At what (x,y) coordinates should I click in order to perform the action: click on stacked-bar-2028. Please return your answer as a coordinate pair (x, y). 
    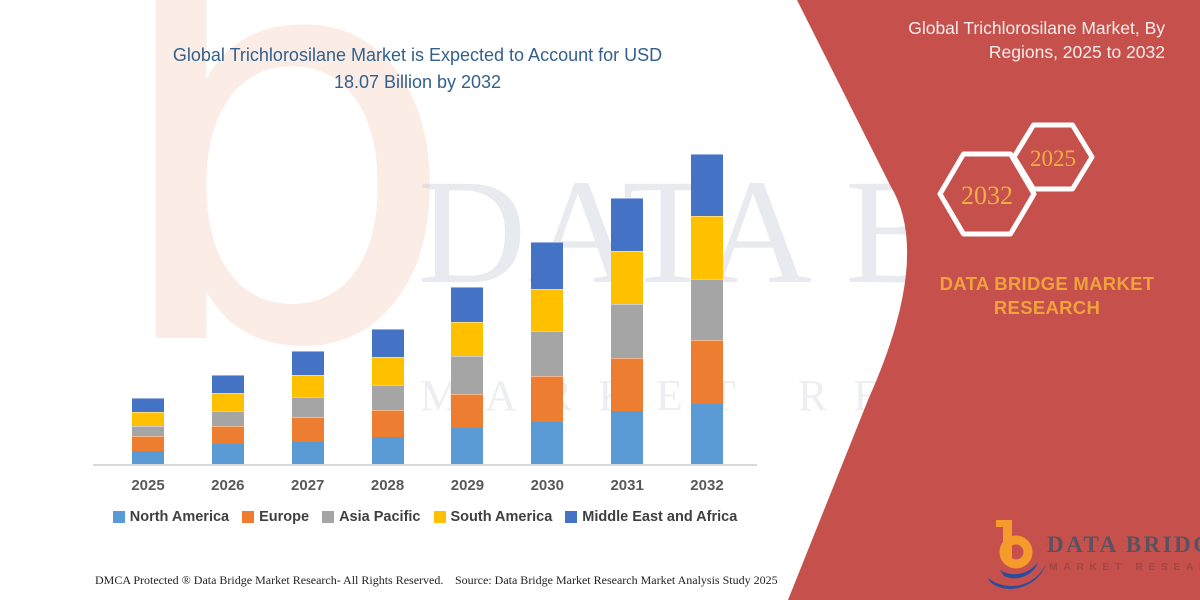
    Looking at the image, I should click on (387, 396).